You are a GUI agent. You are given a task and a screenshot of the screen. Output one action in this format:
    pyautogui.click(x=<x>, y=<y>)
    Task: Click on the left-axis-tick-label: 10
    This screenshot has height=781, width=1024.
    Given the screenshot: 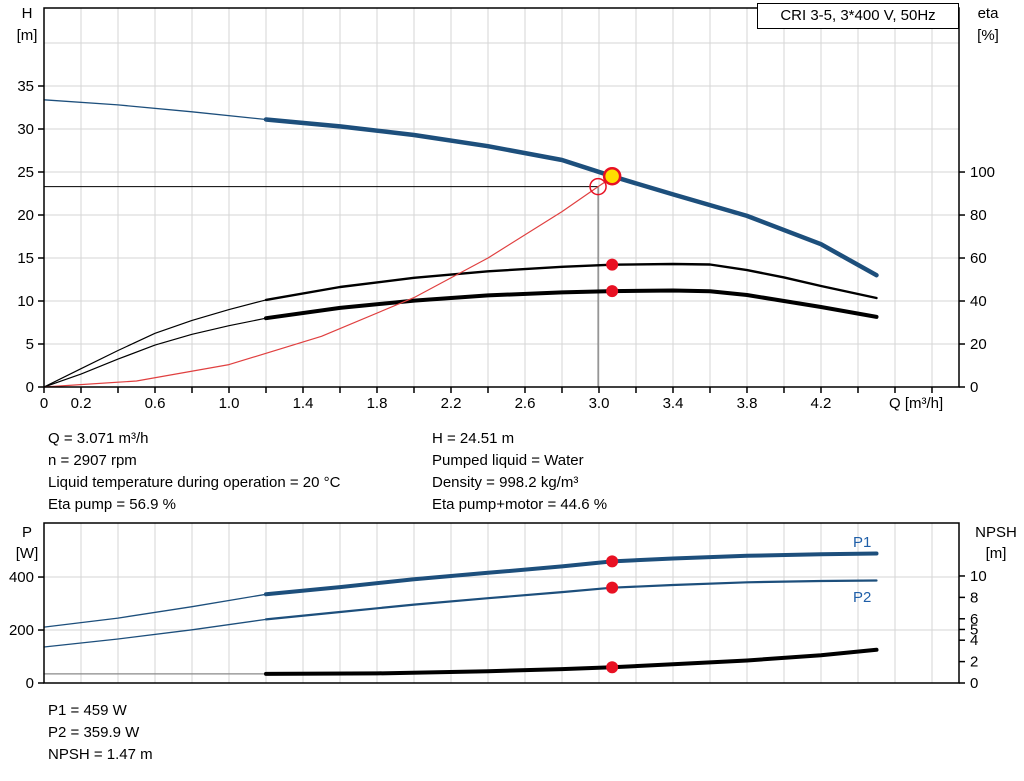 What is the action you would take?
    pyautogui.click(x=25, y=301)
    